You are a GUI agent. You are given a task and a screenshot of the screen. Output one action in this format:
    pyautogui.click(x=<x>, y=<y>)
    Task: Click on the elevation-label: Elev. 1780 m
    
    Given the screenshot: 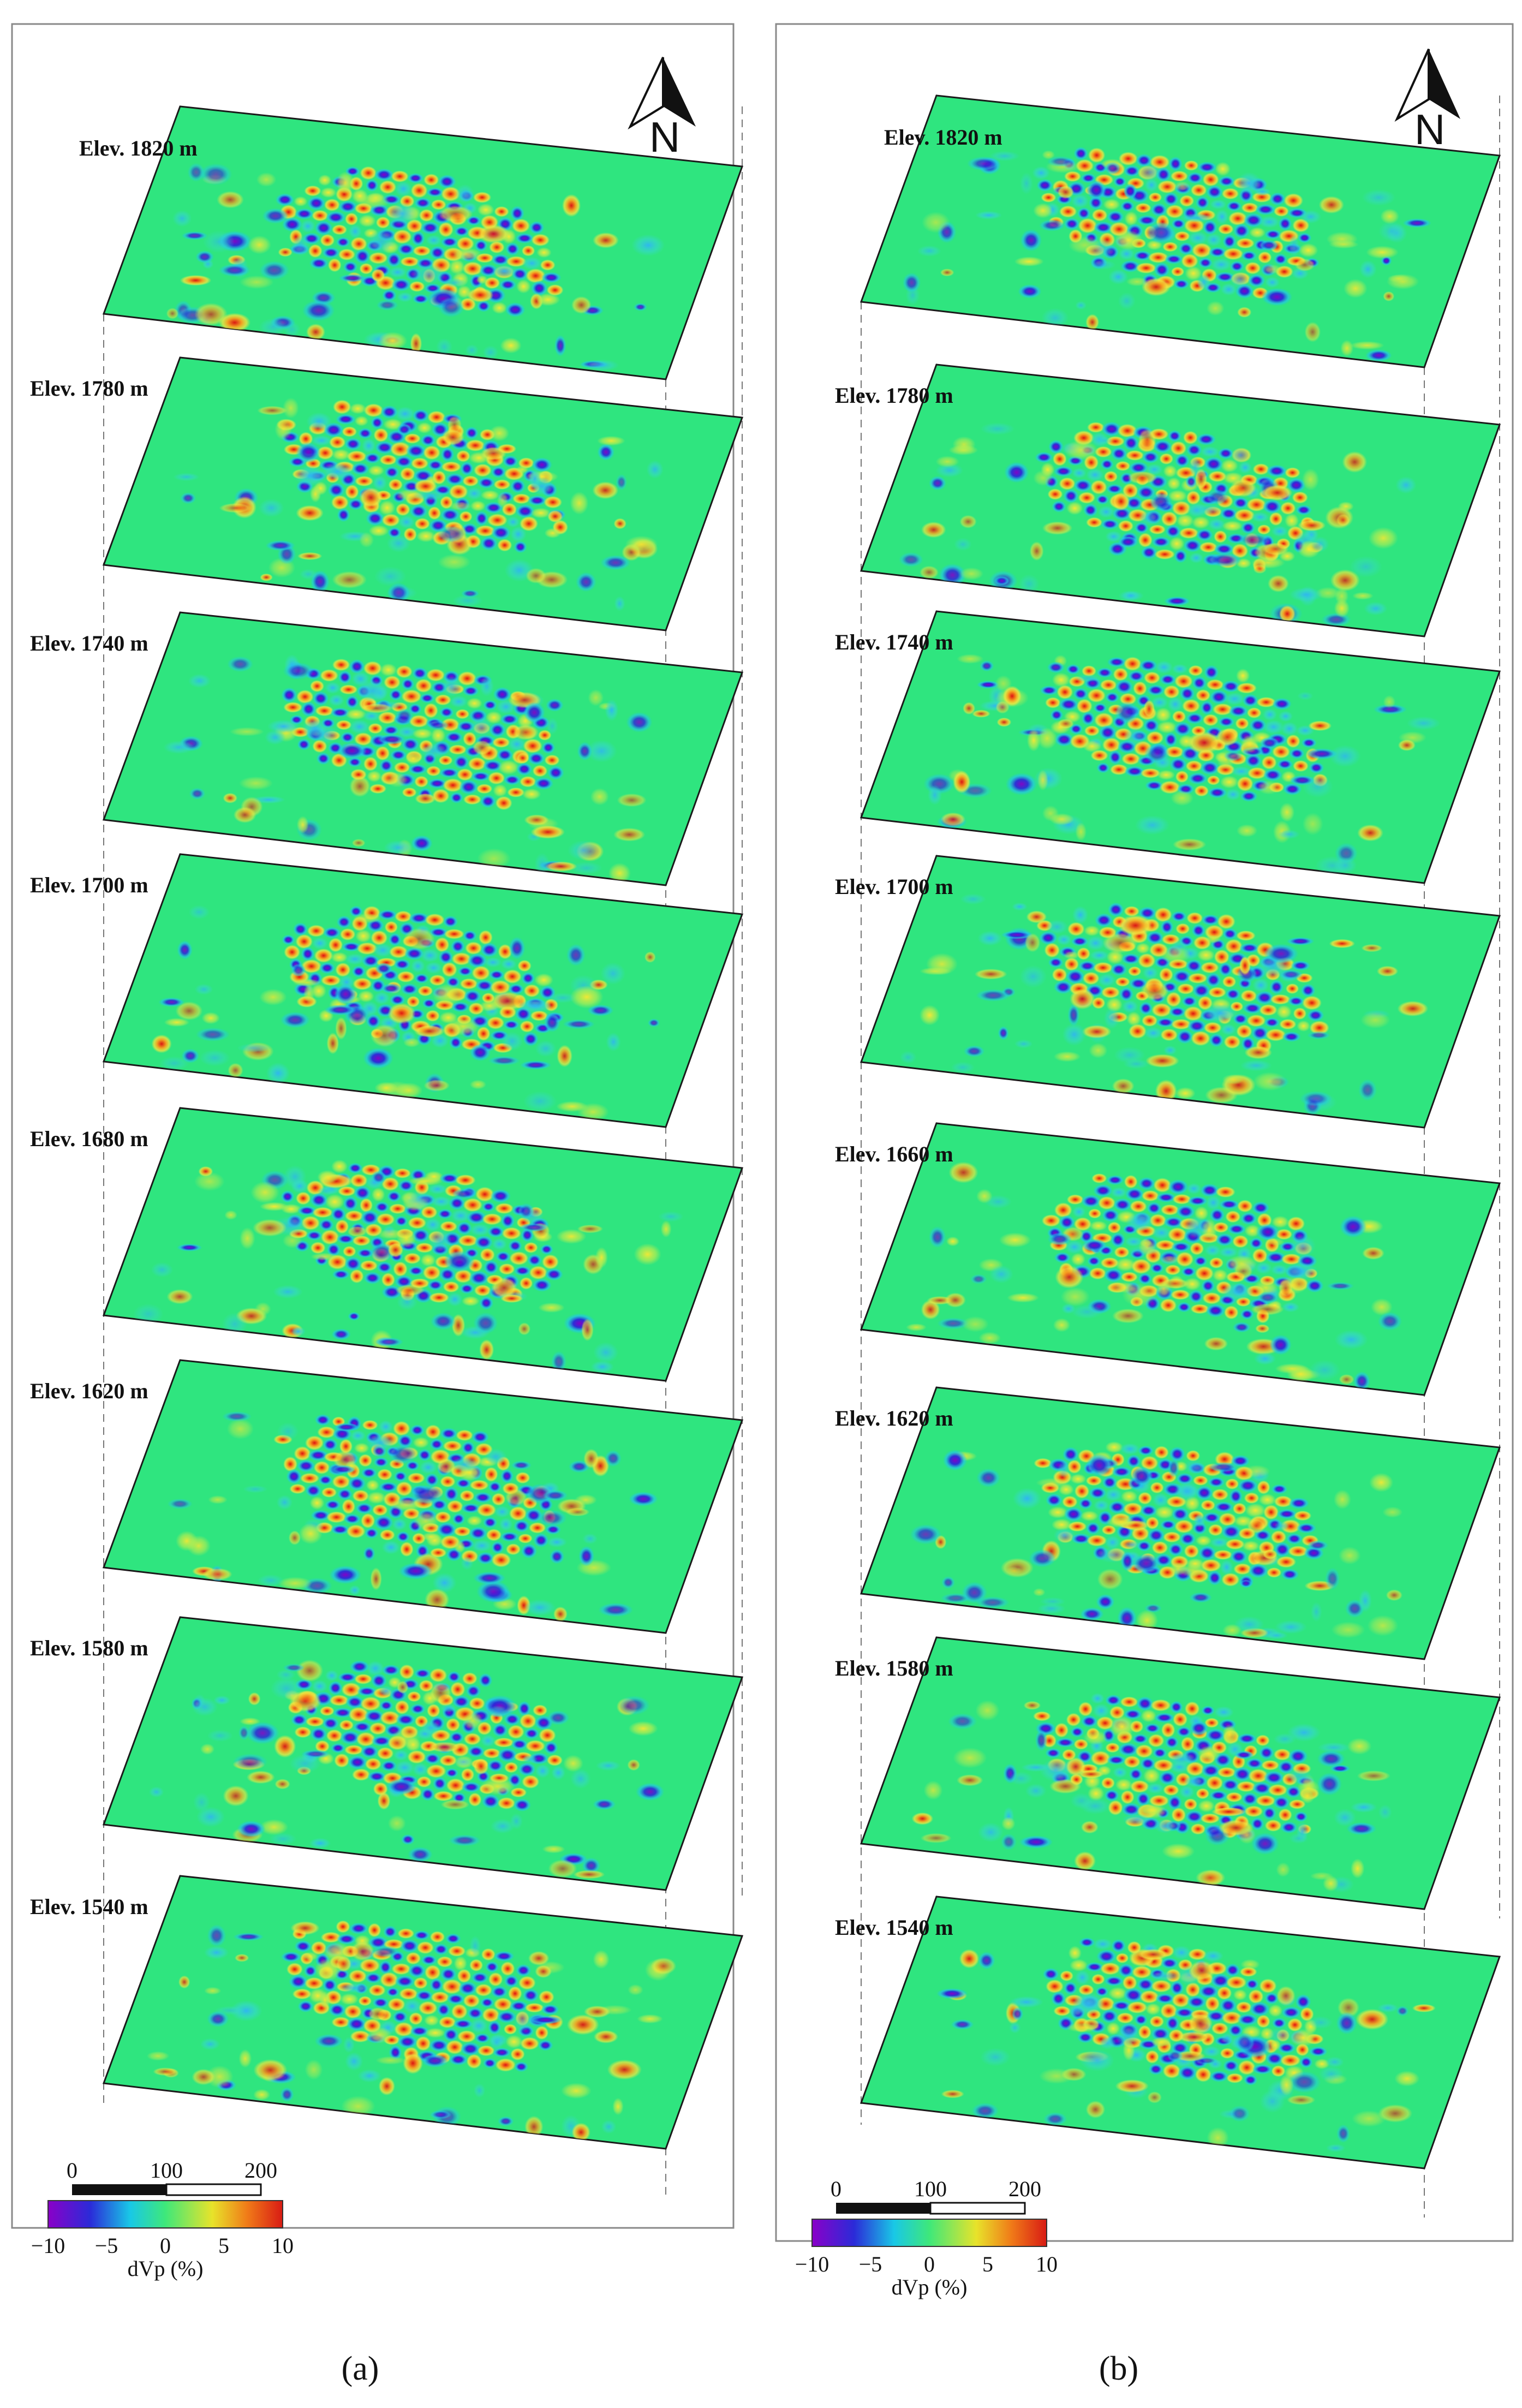 What is the action you would take?
    pyautogui.click(x=89, y=388)
    